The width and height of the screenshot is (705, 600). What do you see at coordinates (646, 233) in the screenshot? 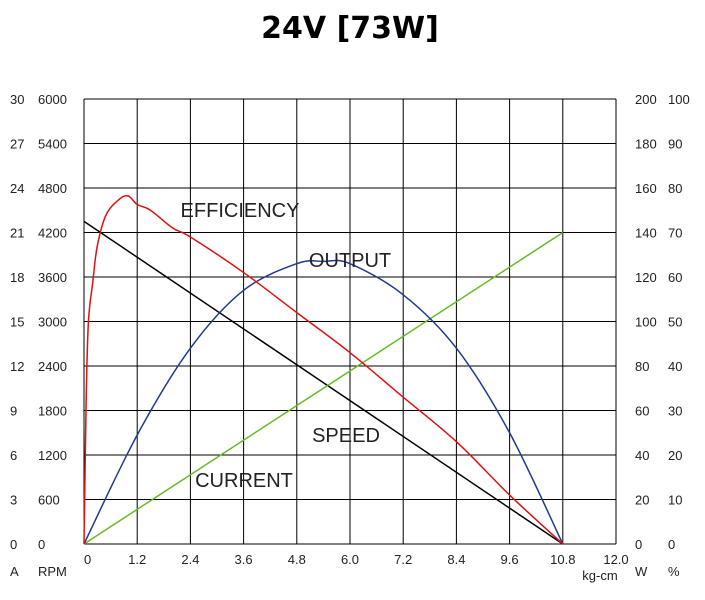
I see `y-tick-label-w: 140` at bounding box center [646, 233].